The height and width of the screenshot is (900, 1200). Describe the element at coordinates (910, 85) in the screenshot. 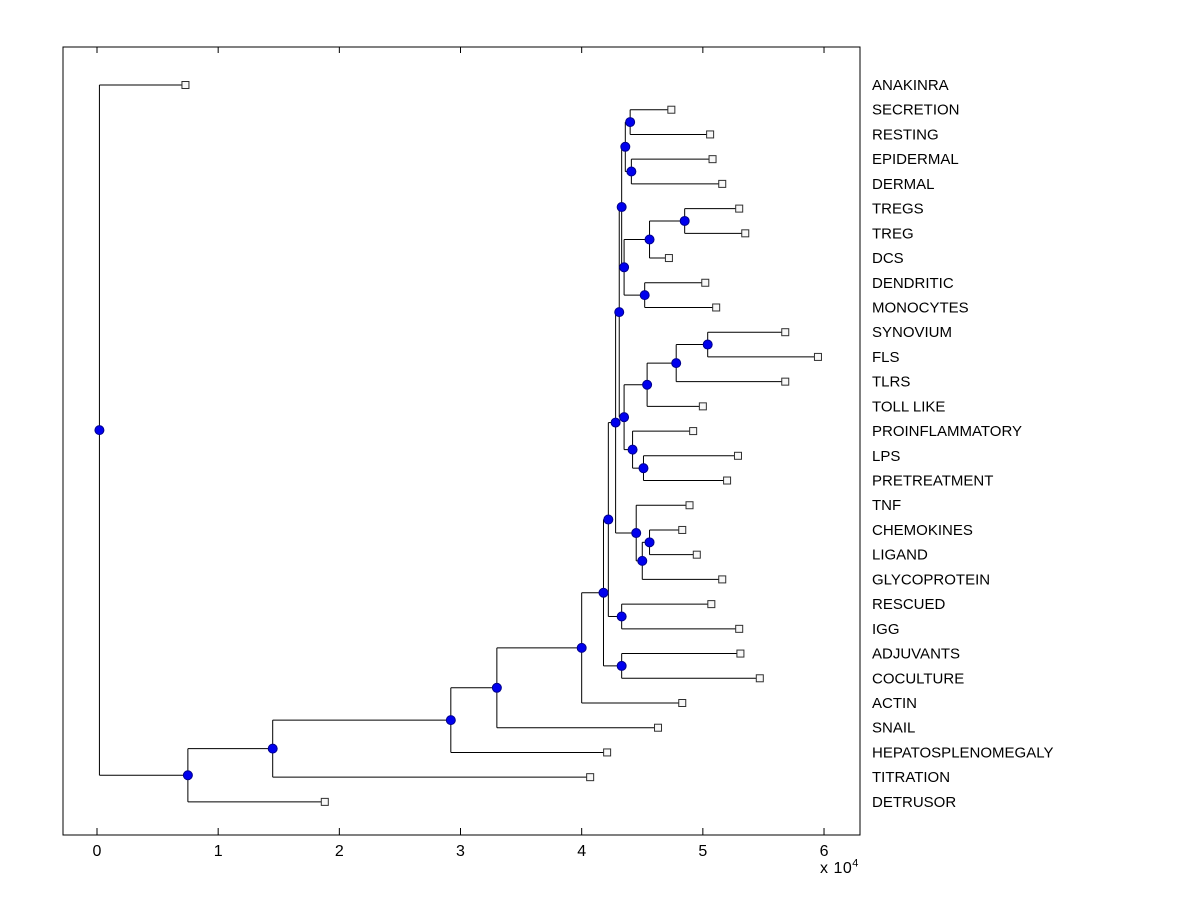

I see `leaf-label: ANAKINRA` at that location.